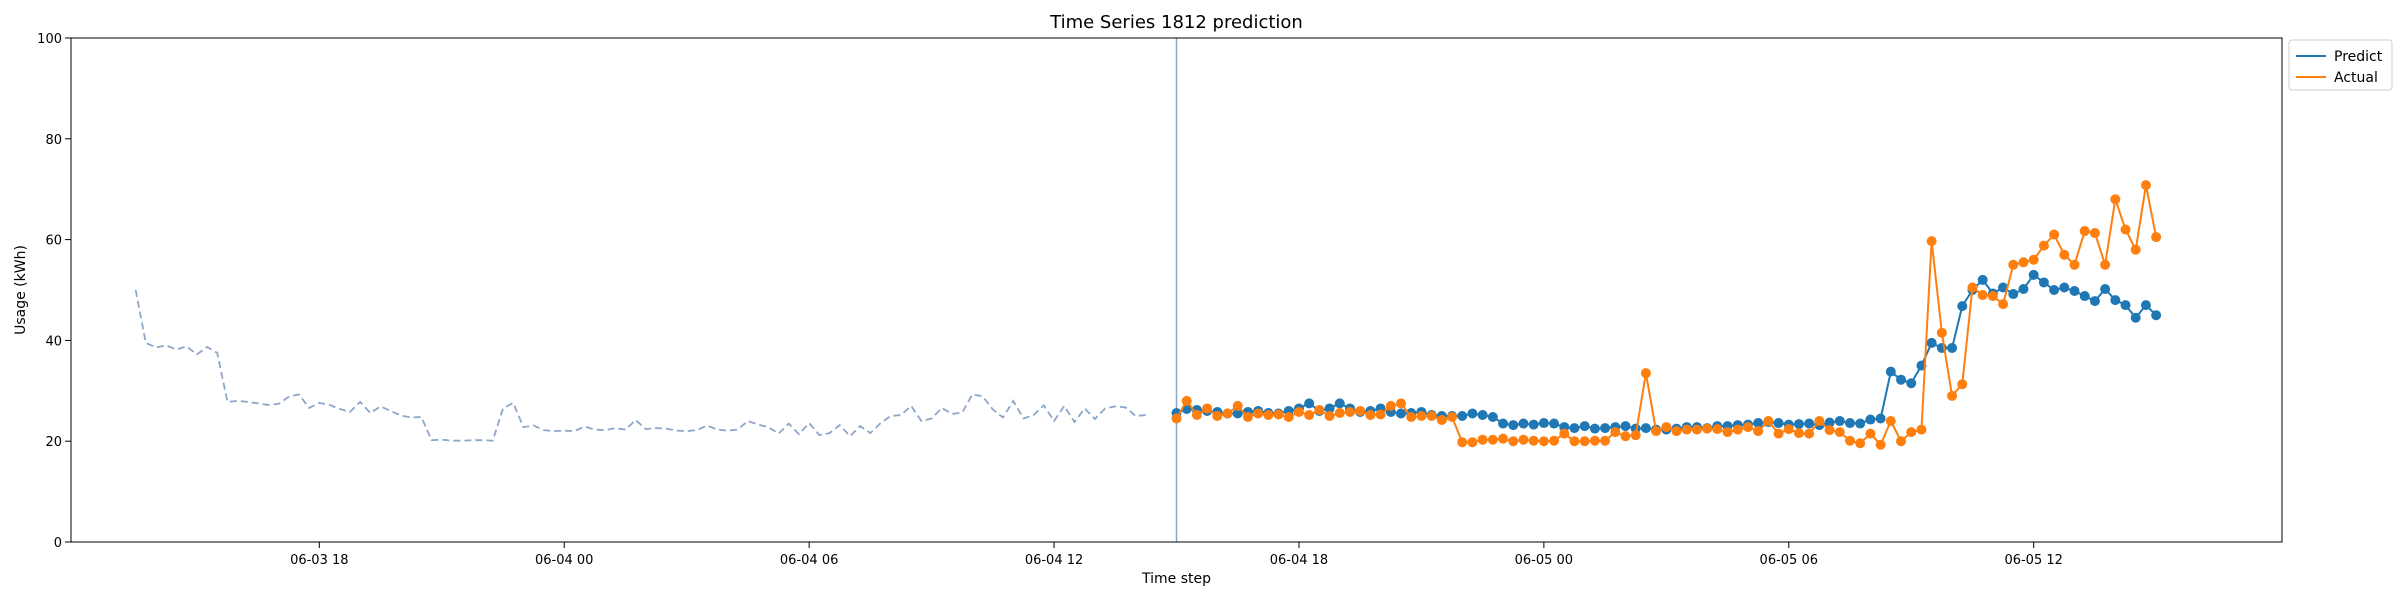 The image size is (2400, 600). What do you see at coordinates (1054, 560) in the screenshot?
I see `x-tick-label: 06-04 12` at bounding box center [1054, 560].